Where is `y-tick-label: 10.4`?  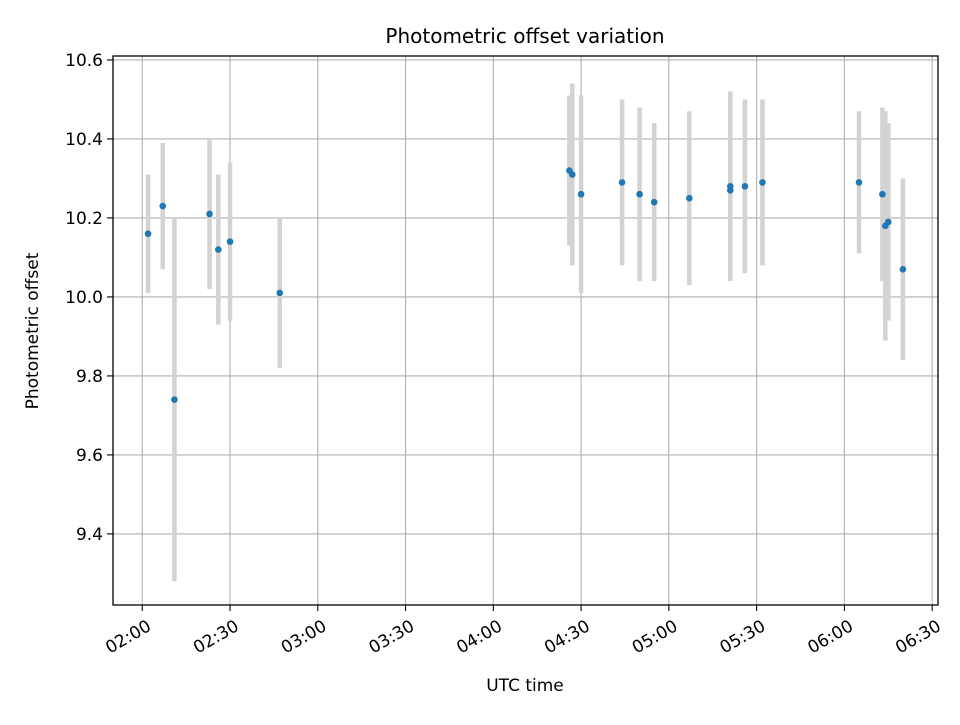 y-tick-label: 10.4 is located at coordinates (84, 140).